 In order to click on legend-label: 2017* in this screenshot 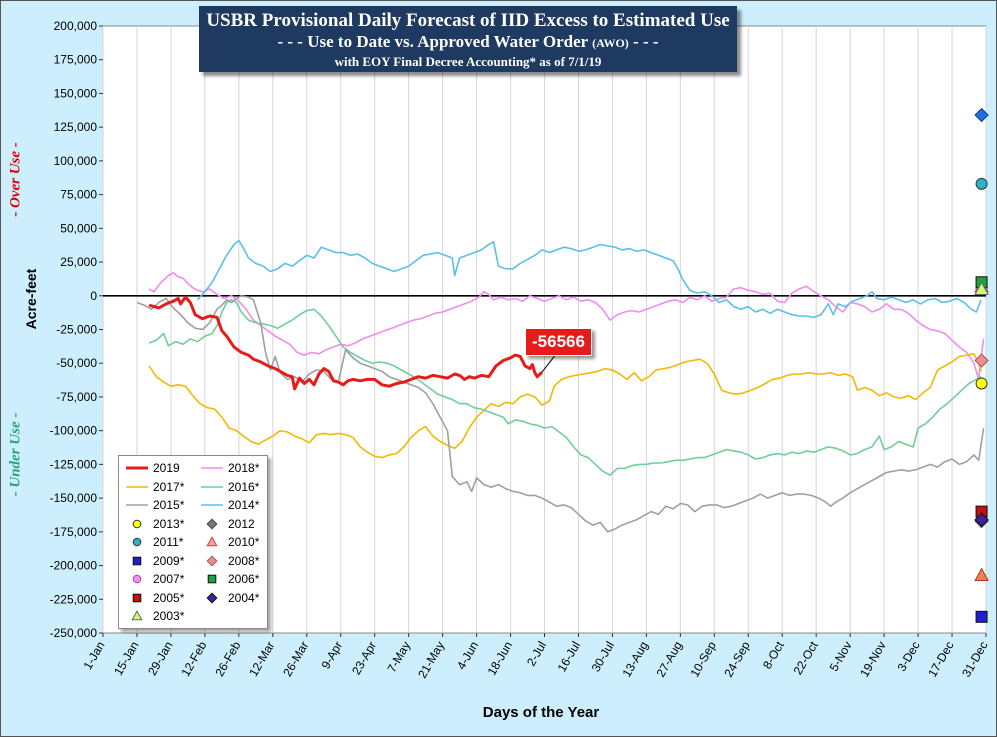, I will do `click(169, 486)`.